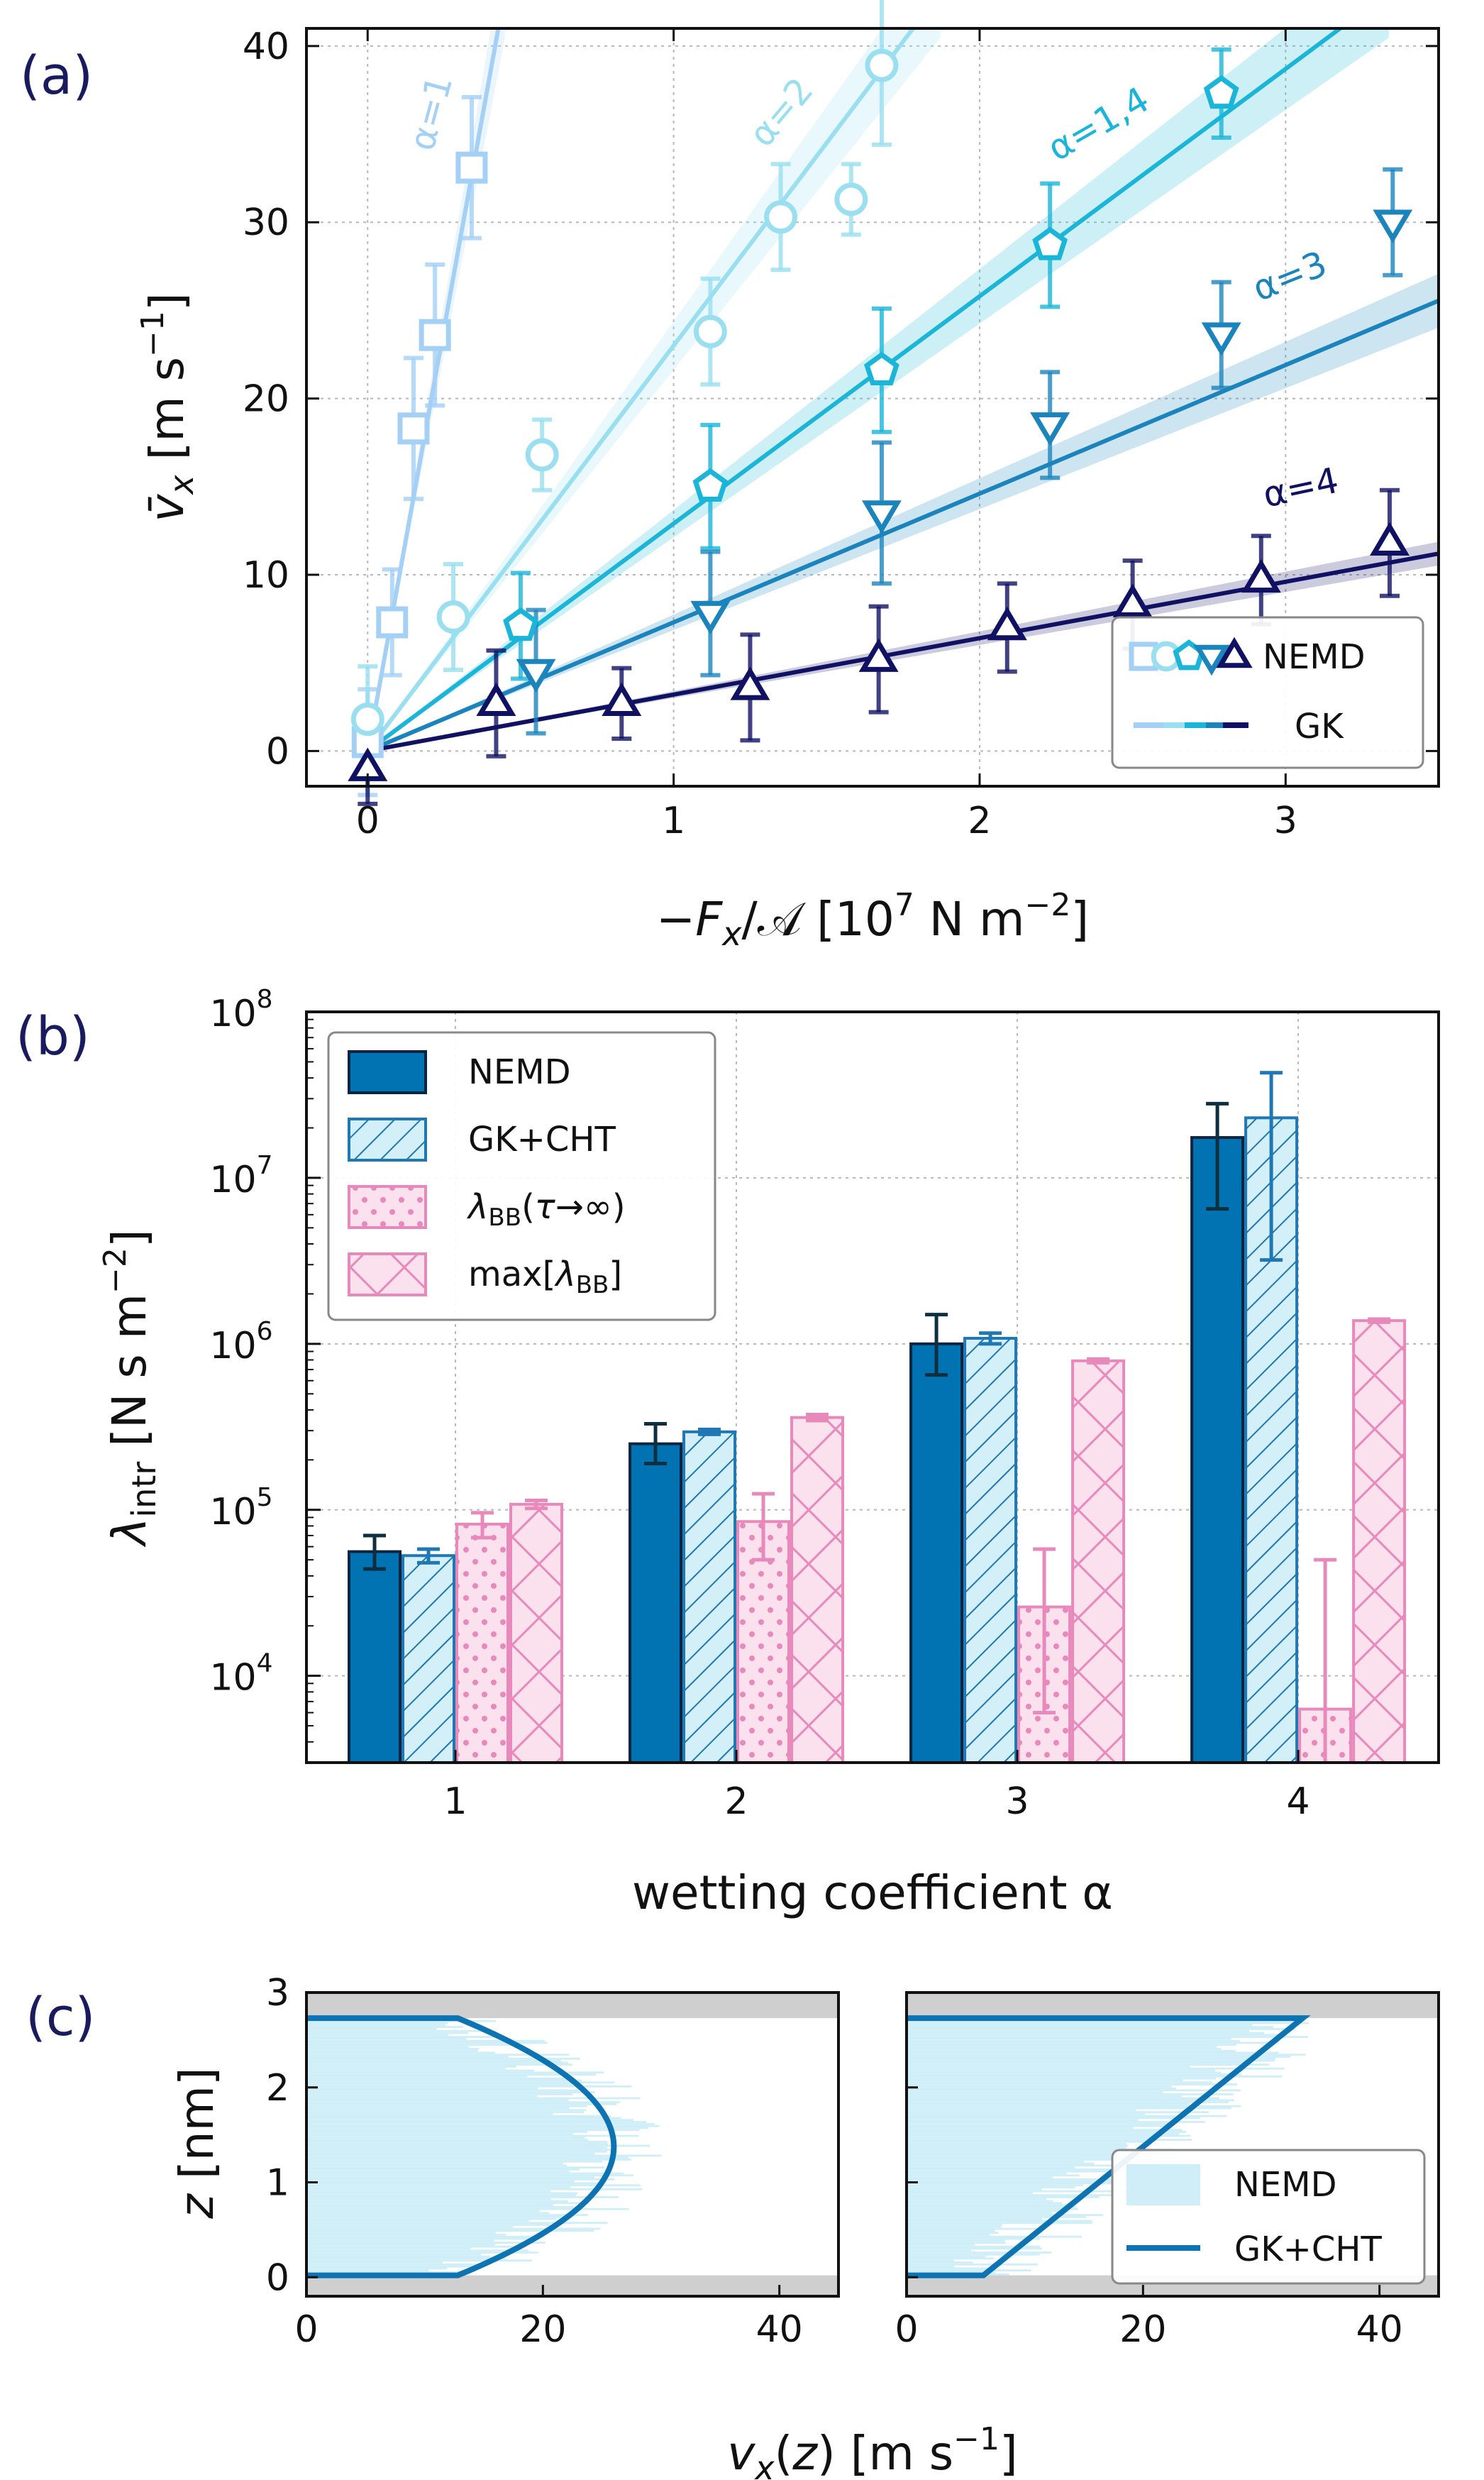 Image resolution: width=1484 pixels, height=2480 pixels. I want to click on y-tick-label: 40, so click(266, 47).